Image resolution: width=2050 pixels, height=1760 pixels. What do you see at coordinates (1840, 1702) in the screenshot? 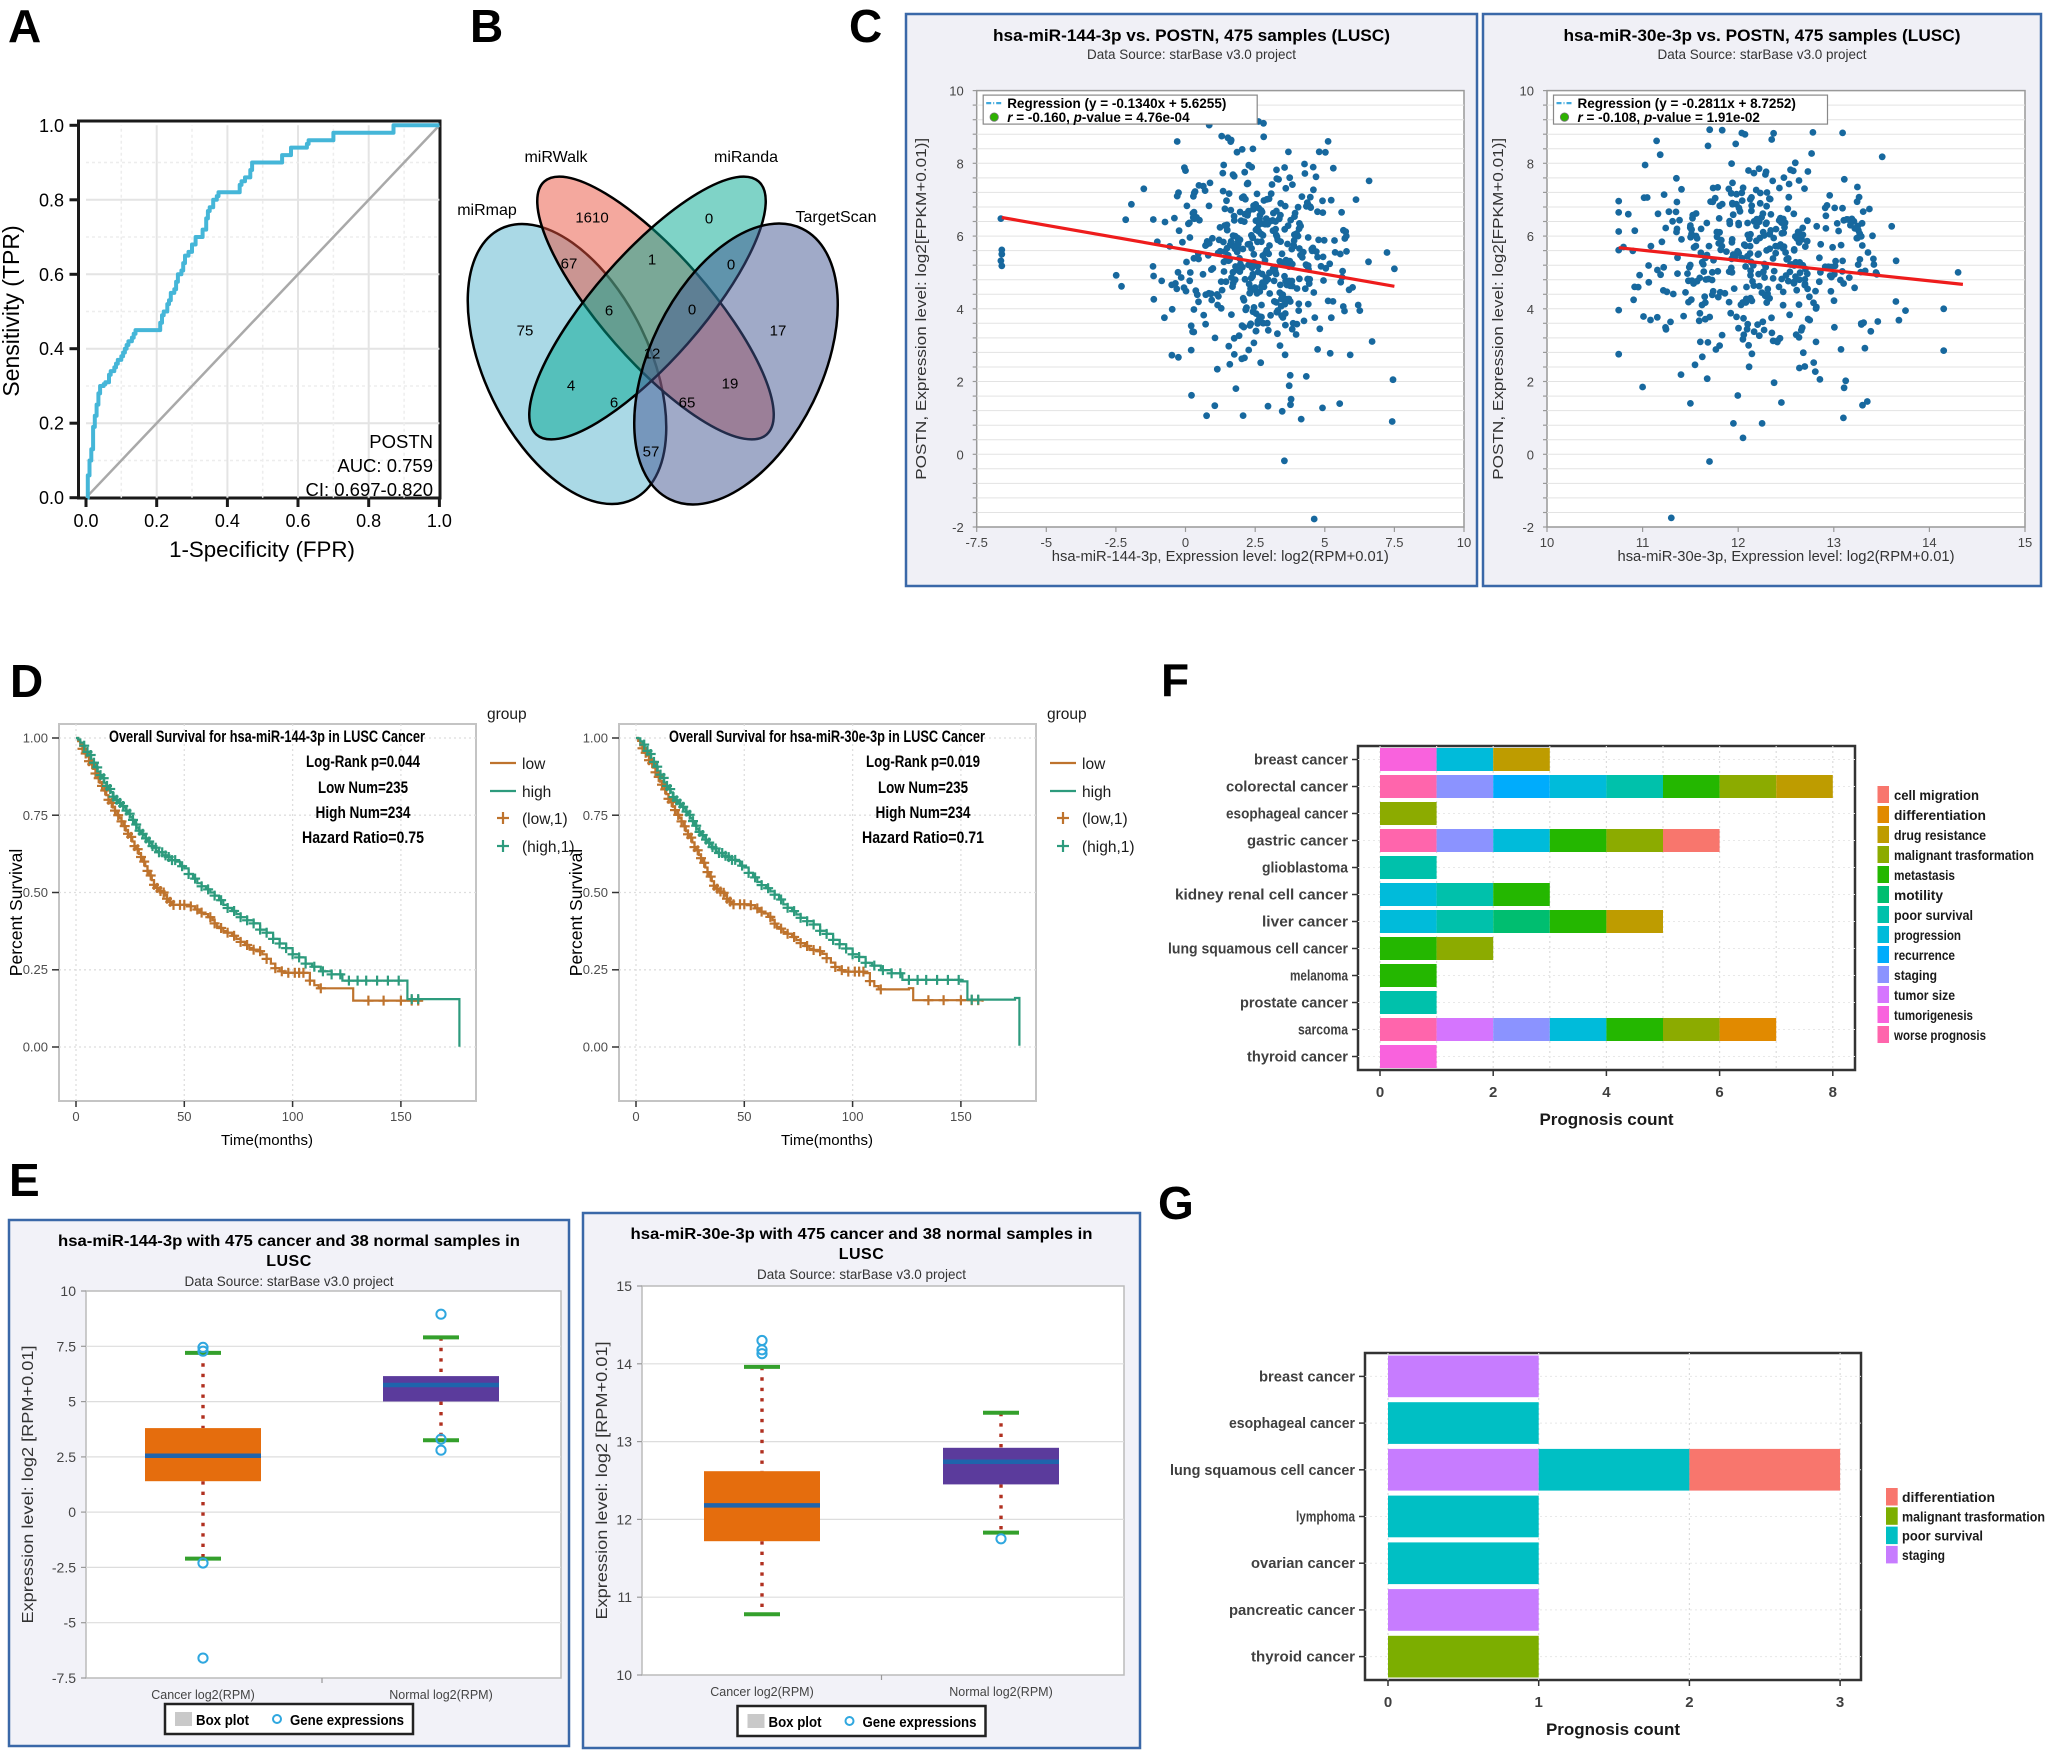
I see `svg-text: 3` at bounding box center [1840, 1702].